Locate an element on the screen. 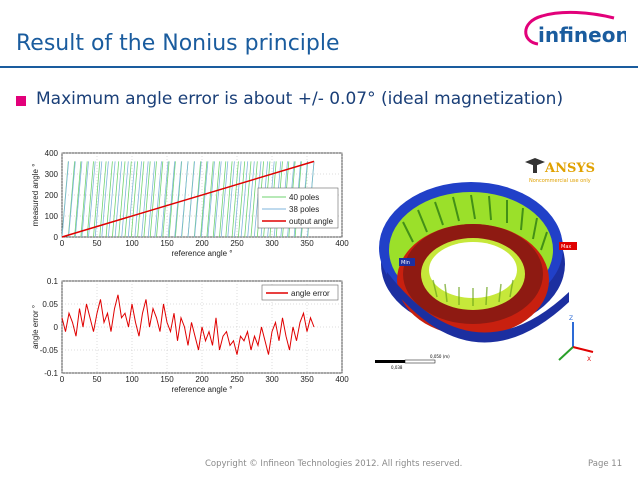 The height and width of the screenshot is (478, 638). legend-label: 40 poles is located at coordinates (304, 197).